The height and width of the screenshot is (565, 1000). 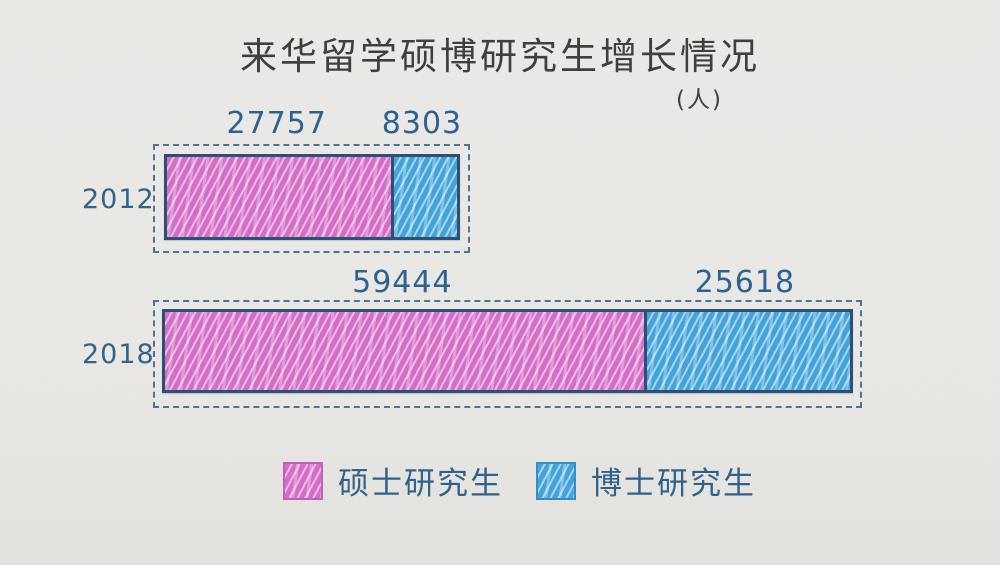 I want to click on doctoral-swatch-icon, so click(x=556, y=480).